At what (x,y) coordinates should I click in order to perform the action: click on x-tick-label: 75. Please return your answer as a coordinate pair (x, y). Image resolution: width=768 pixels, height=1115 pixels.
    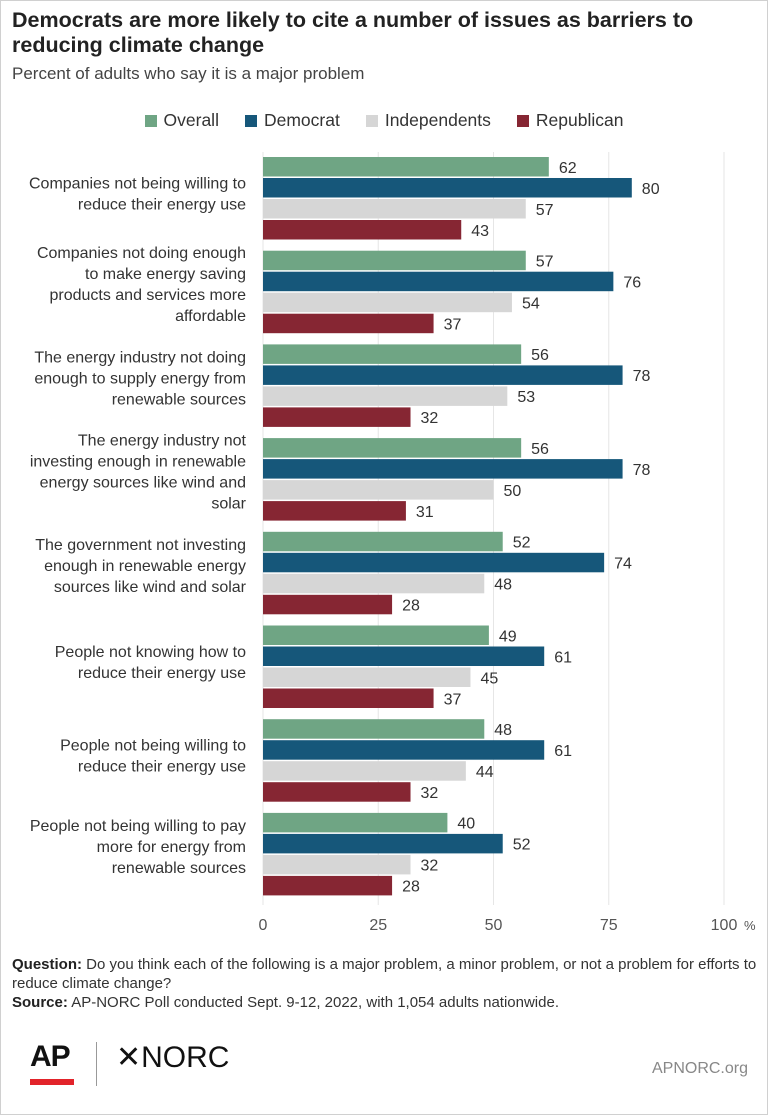
    Looking at the image, I should click on (609, 925).